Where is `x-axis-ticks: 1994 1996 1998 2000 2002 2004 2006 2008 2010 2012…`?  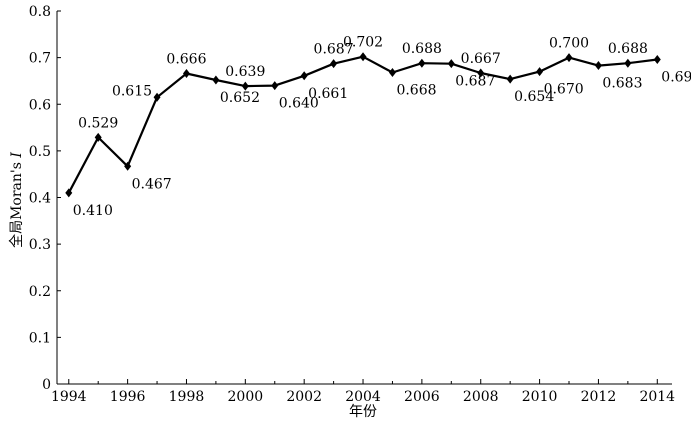
x-axis-ticks: 1994 1996 1998 2000 2002 2004 2006 2008 2010 2012… is located at coordinates (363, 392).